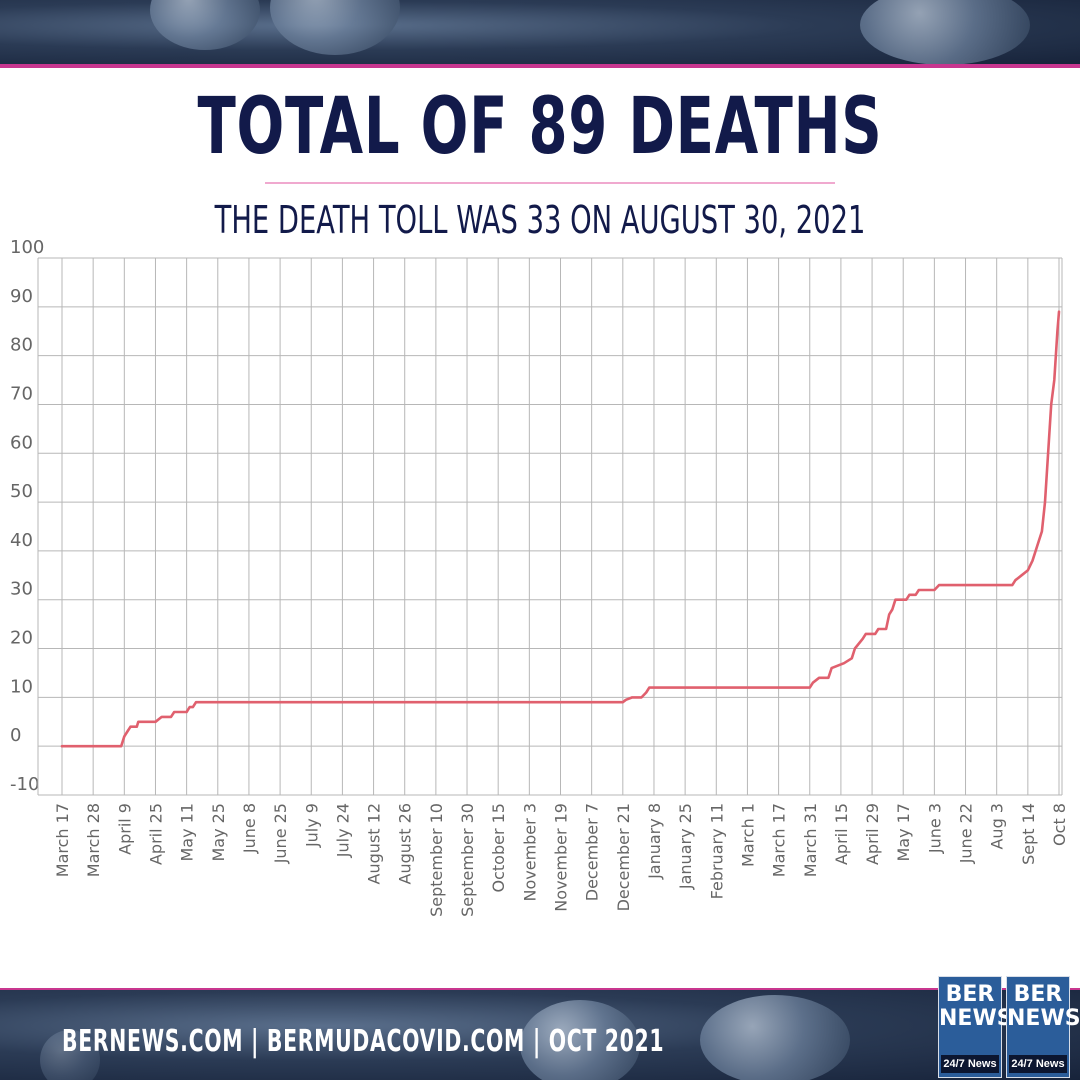 This screenshot has width=1080, height=1080. I want to click on x-tick-label: July 24, so click(342, 830).